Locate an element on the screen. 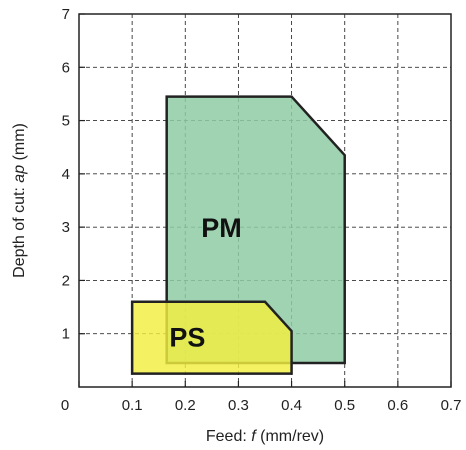 This screenshot has width=466, height=450. x-tick-label-4: 0.4 is located at coordinates (291, 405).